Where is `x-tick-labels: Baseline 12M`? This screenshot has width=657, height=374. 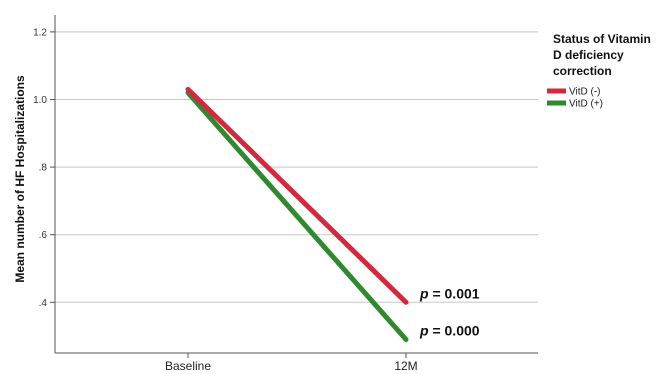 x-tick-labels: Baseline 12M is located at coordinates (291, 363).